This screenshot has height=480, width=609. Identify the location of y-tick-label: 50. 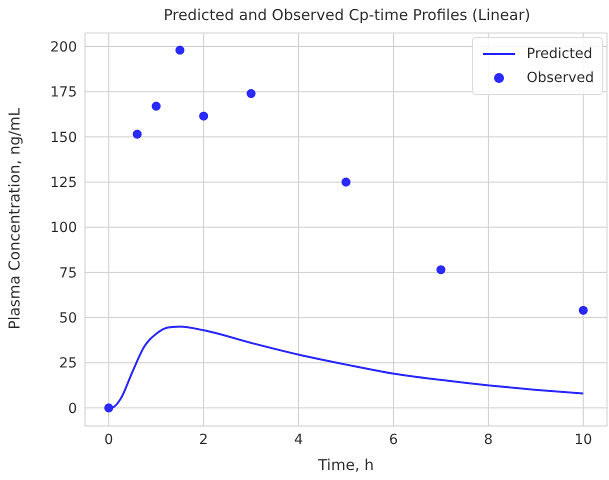
(68, 318).